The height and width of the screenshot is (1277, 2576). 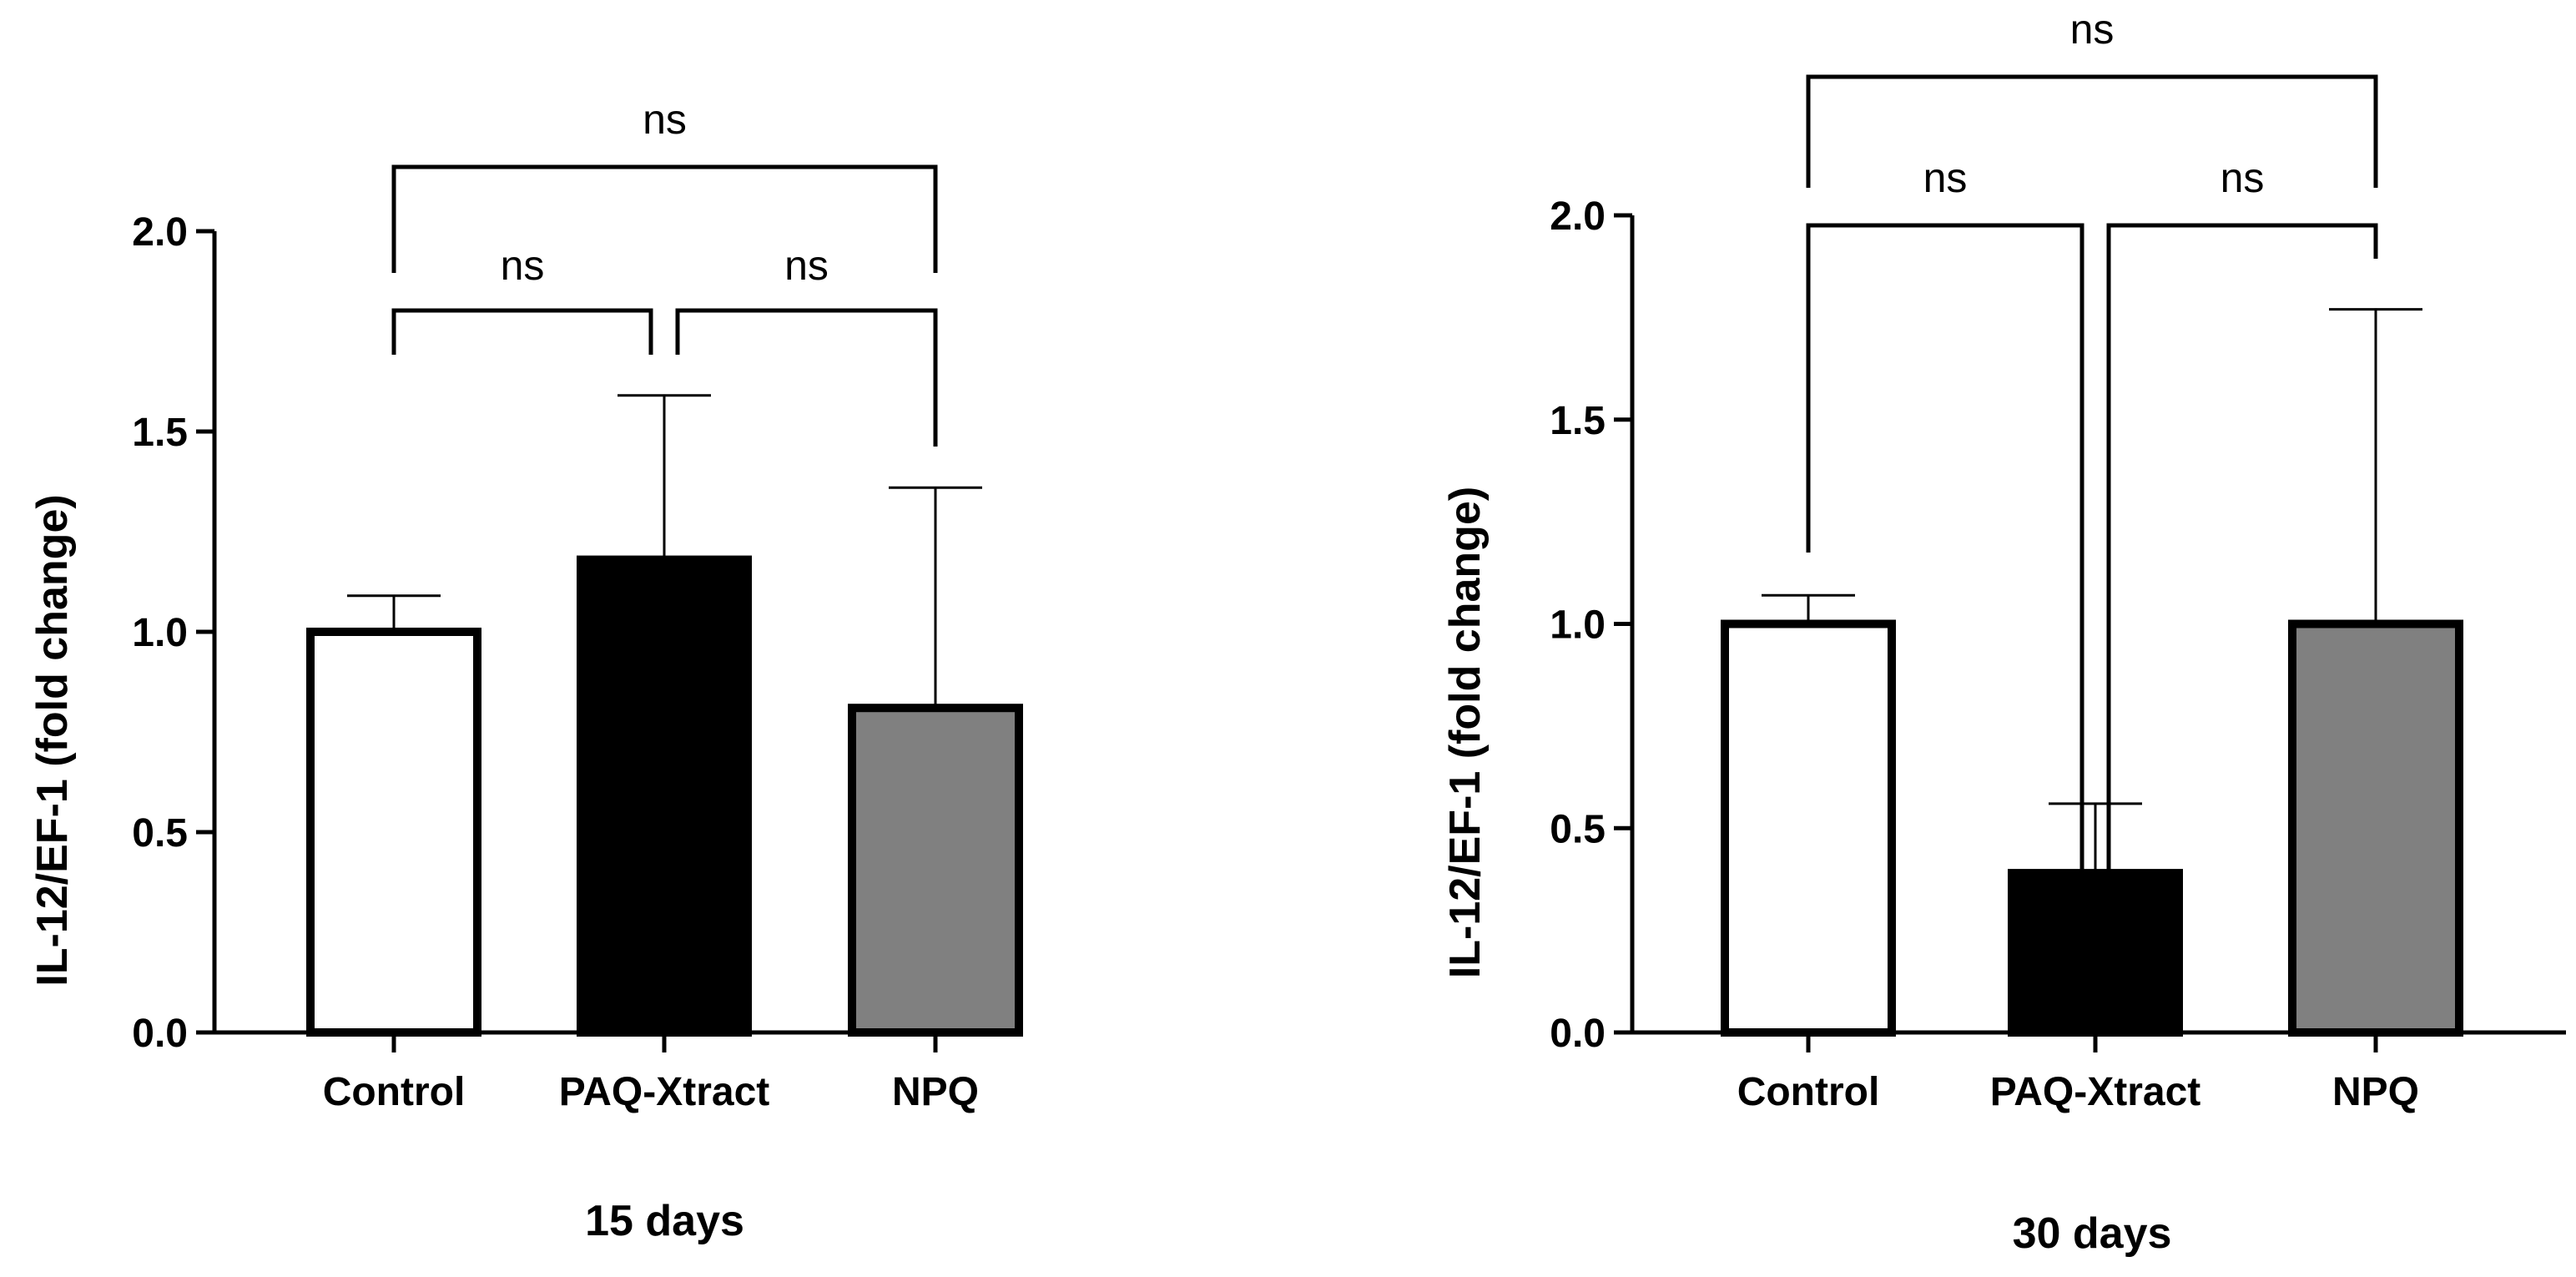 What do you see at coordinates (664, 1221) in the screenshot?
I see `x-axis-title: 15 days` at bounding box center [664, 1221].